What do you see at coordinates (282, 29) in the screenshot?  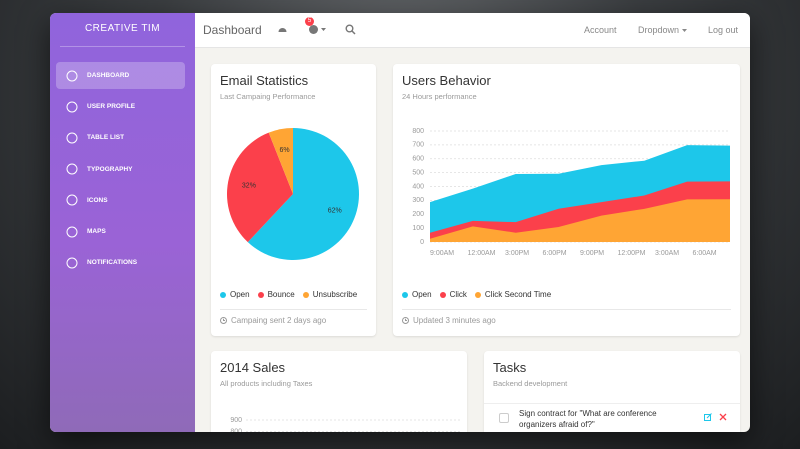 I see `gauge-icon` at bounding box center [282, 29].